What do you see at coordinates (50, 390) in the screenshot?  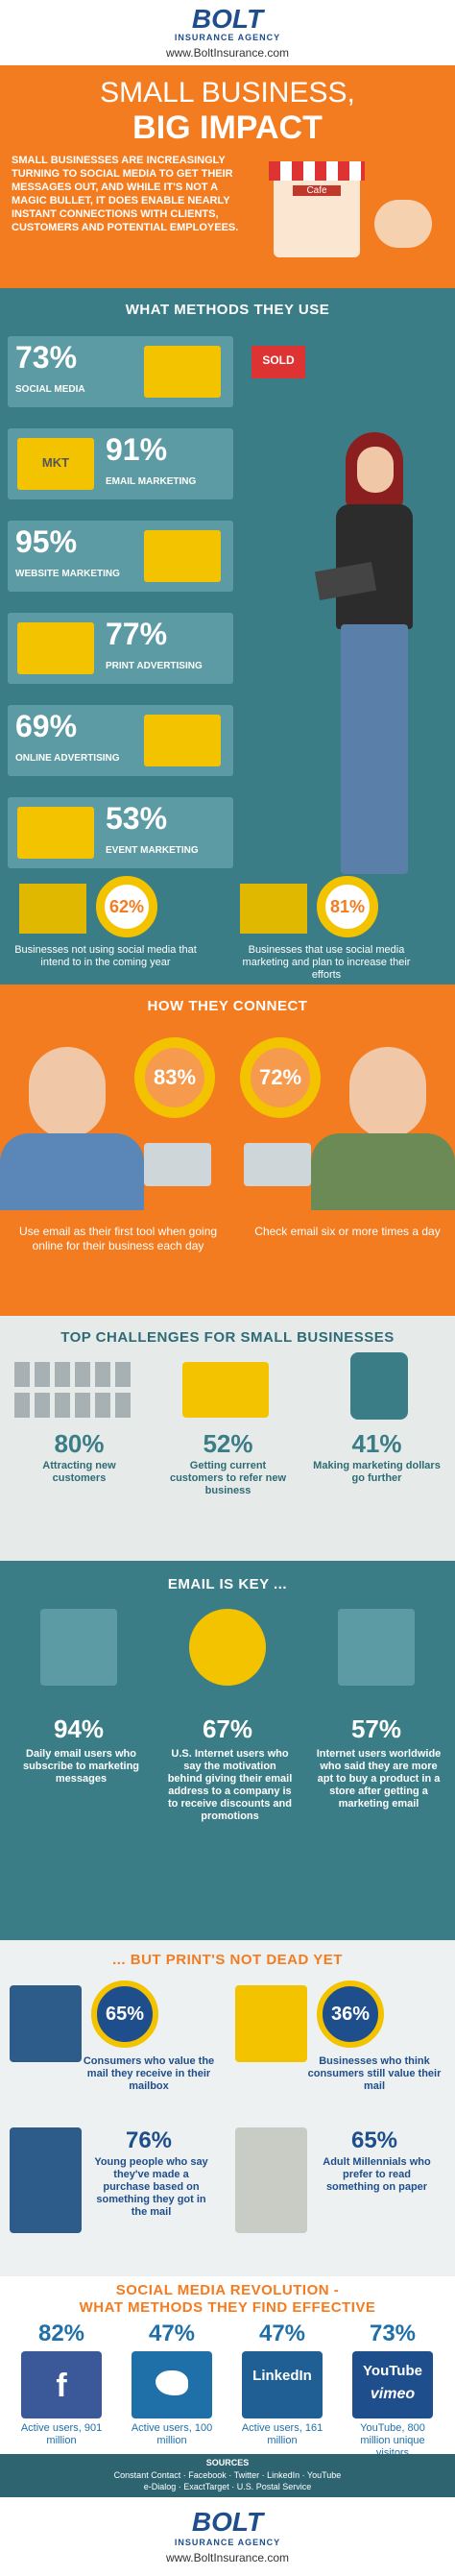 I see `method-label: SOCIAL MEDIA` at bounding box center [50, 390].